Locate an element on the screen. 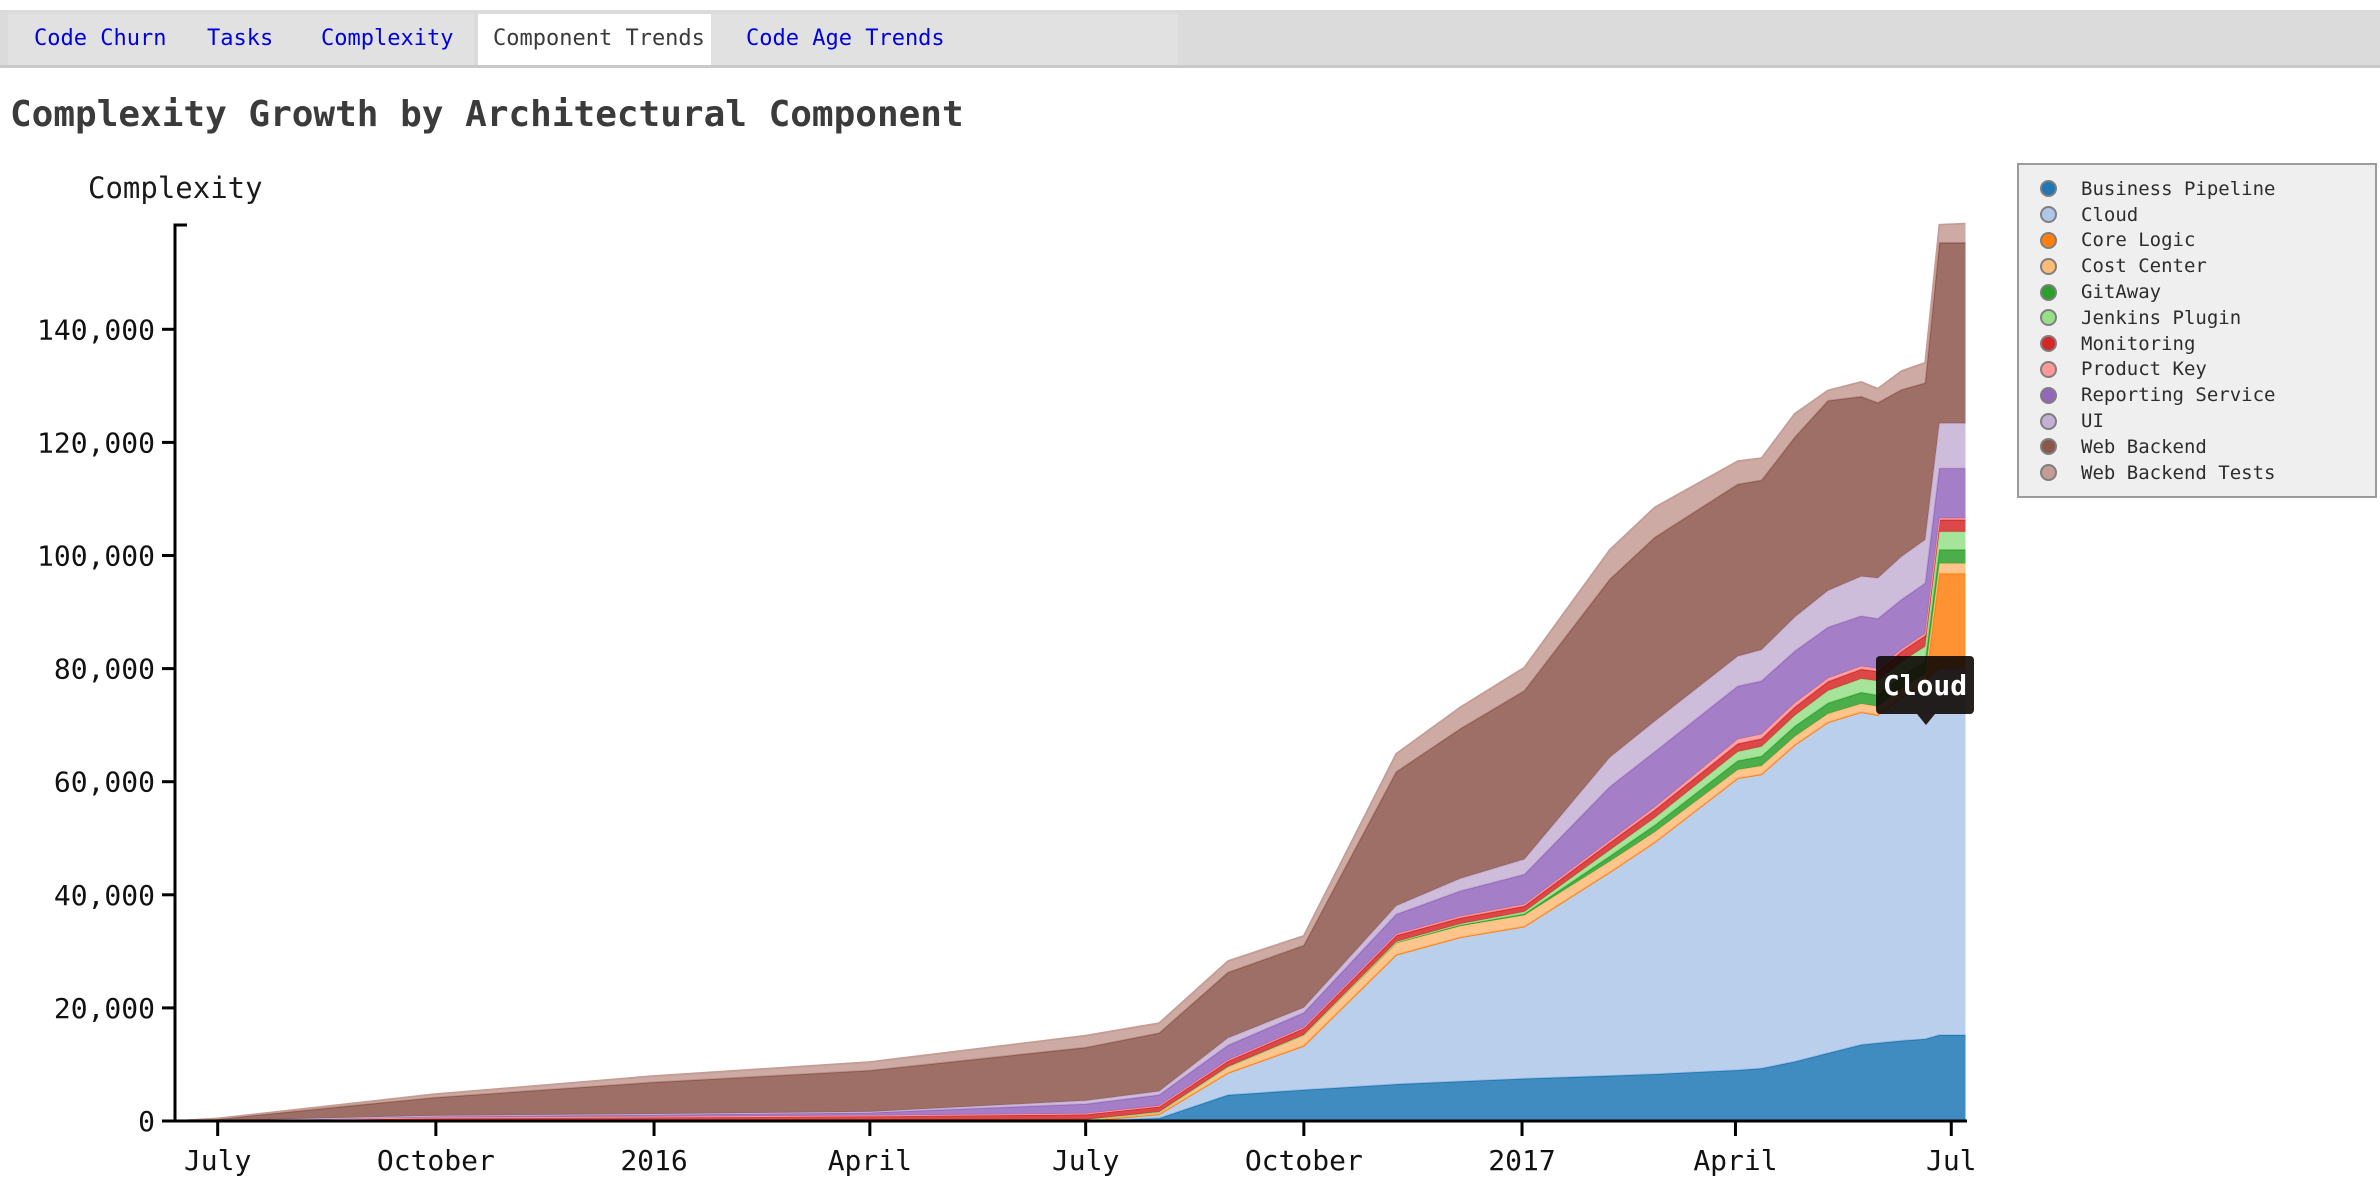 This screenshot has height=1190, width=2380. tab-complexity: Complexity is located at coordinates (387, 38).